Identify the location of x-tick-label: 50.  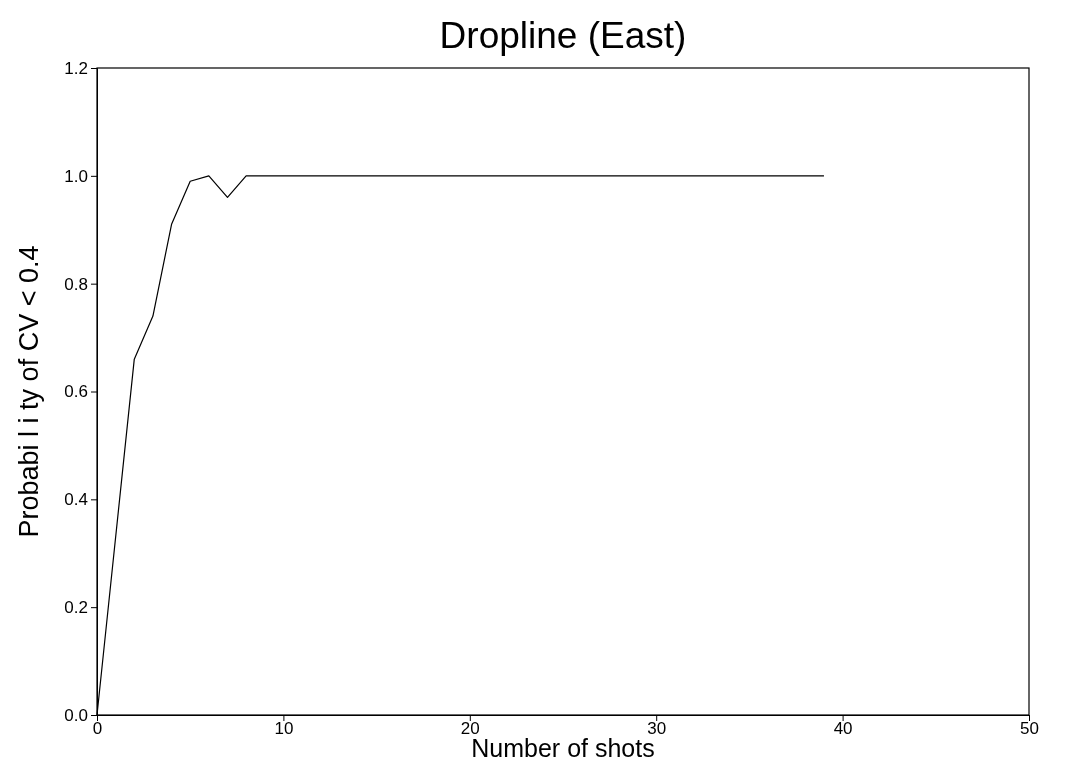
(1029, 729).